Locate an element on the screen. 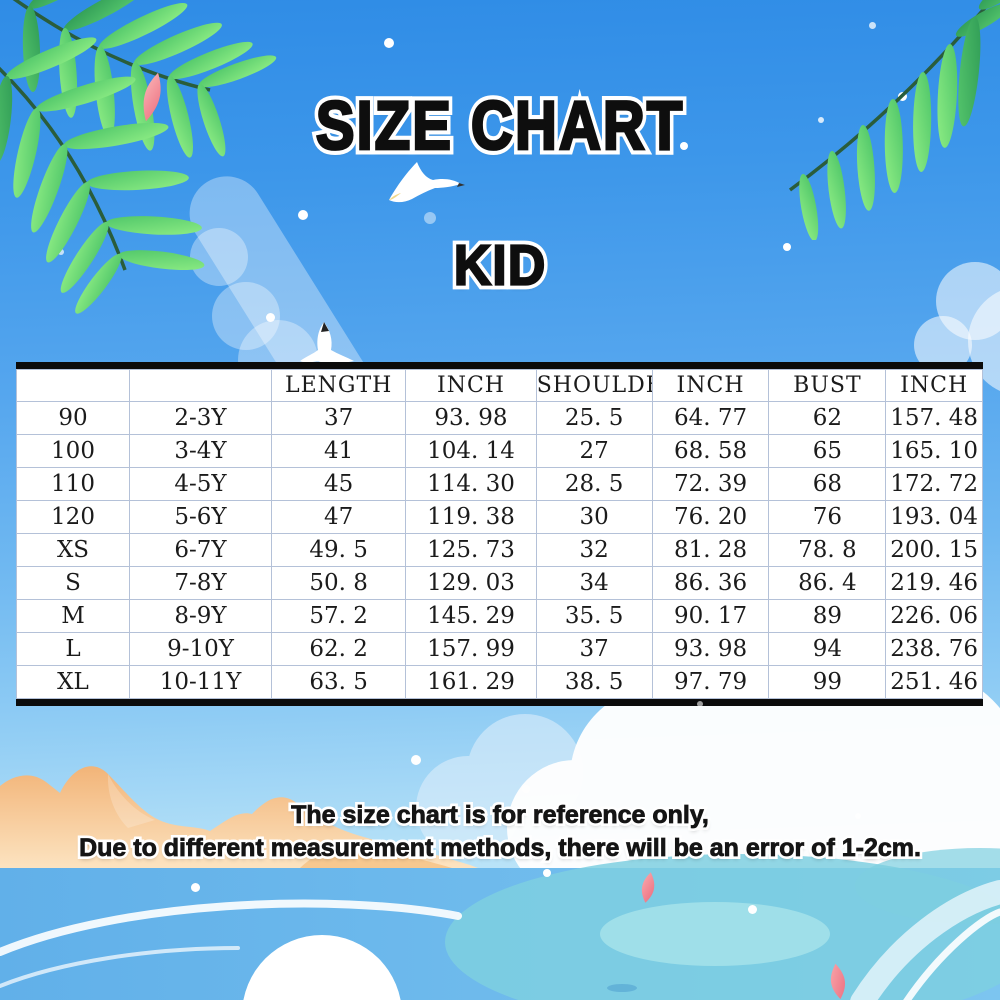 The width and height of the screenshot is (1000, 1000). column-header: SHOULDER is located at coordinates (594, 385).